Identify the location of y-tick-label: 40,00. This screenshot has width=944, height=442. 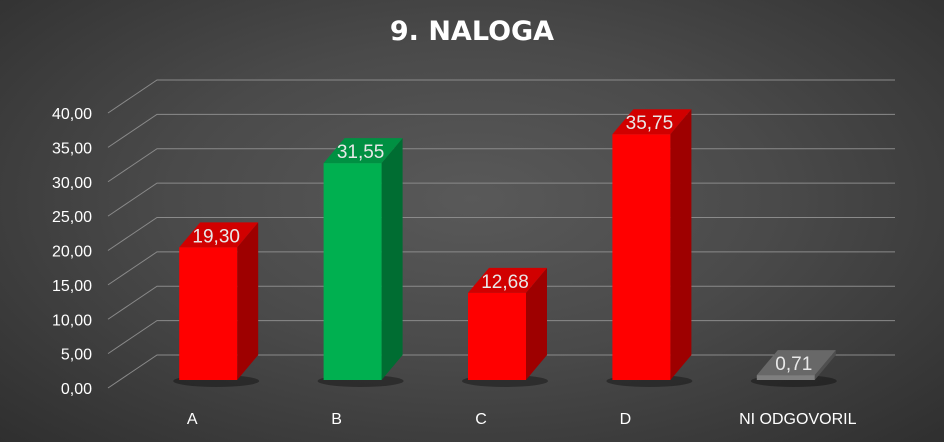
(72, 114).